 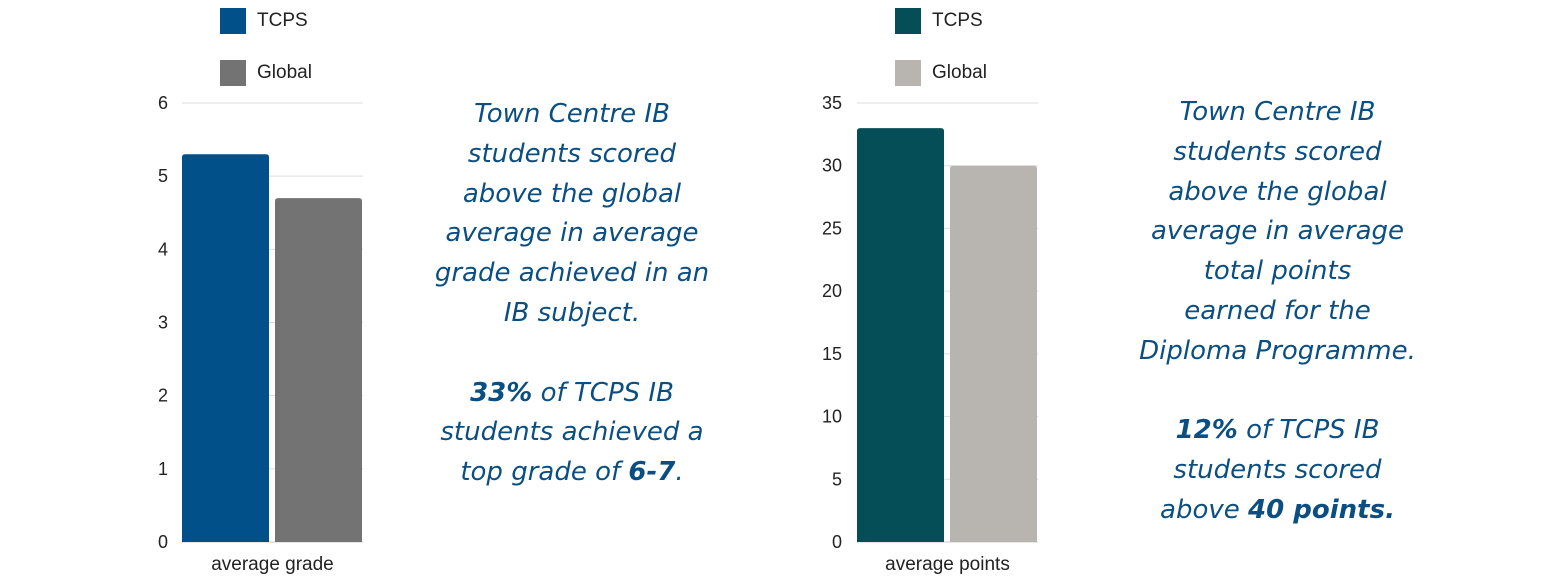 I want to click on y-tick-label: 25, so click(x=832, y=228).